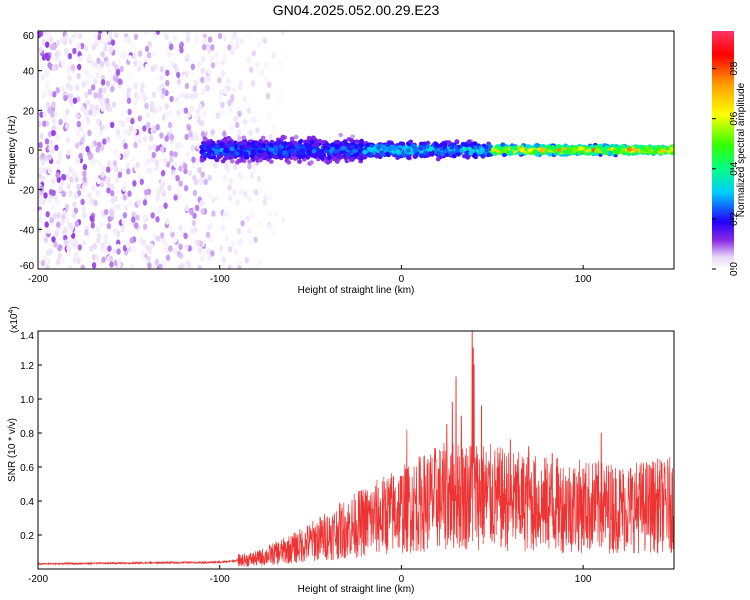 The width and height of the screenshot is (750, 600). I want to click on spectrogram-x-tick-label: -200, so click(38, 279).